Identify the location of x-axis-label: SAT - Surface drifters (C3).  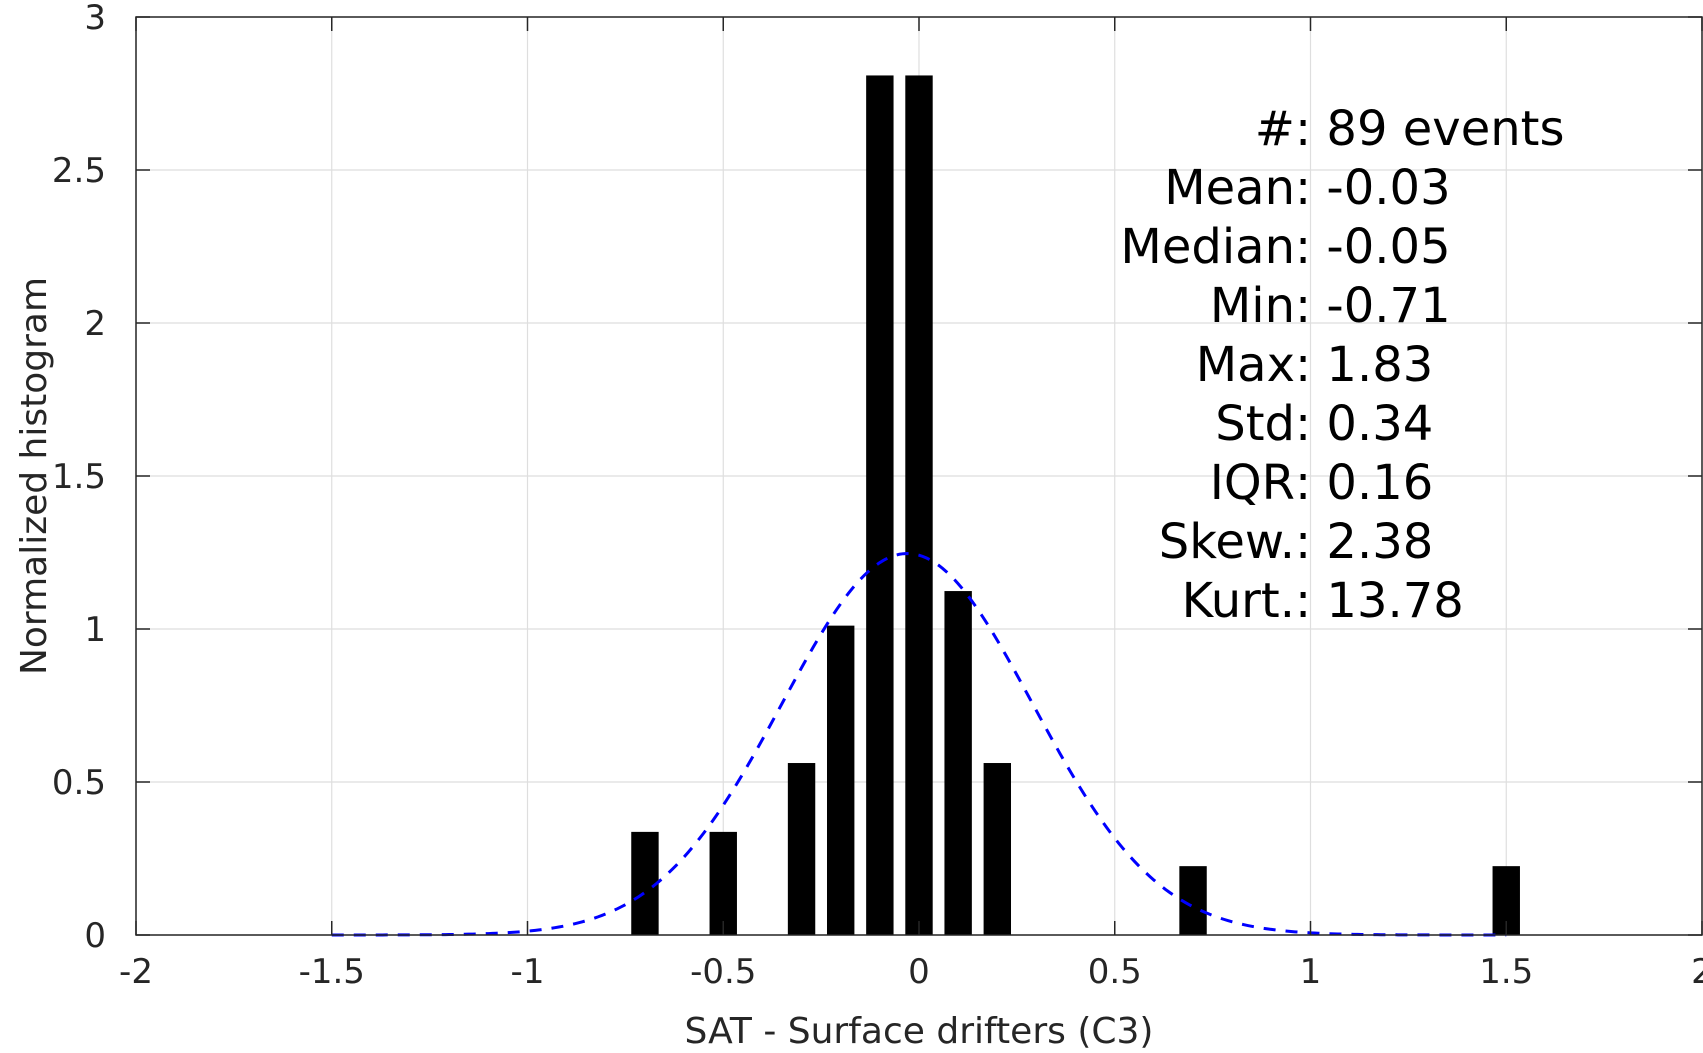
(919, 1031).